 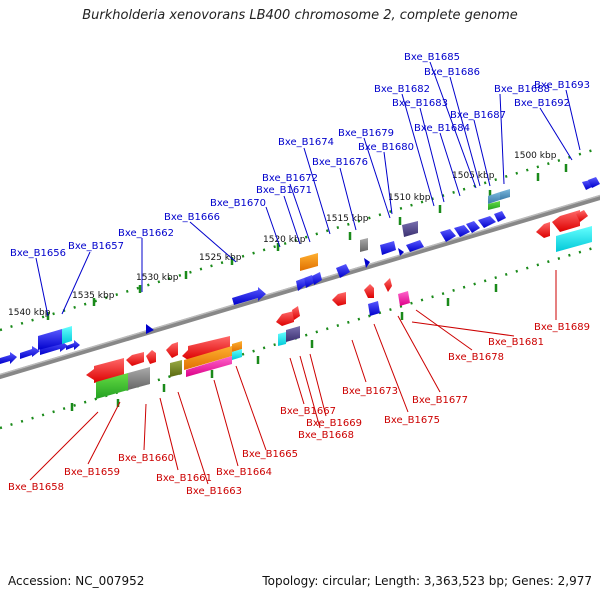 I want to click on gene-label: Bxe_B1662, so click(x=146, y=233).